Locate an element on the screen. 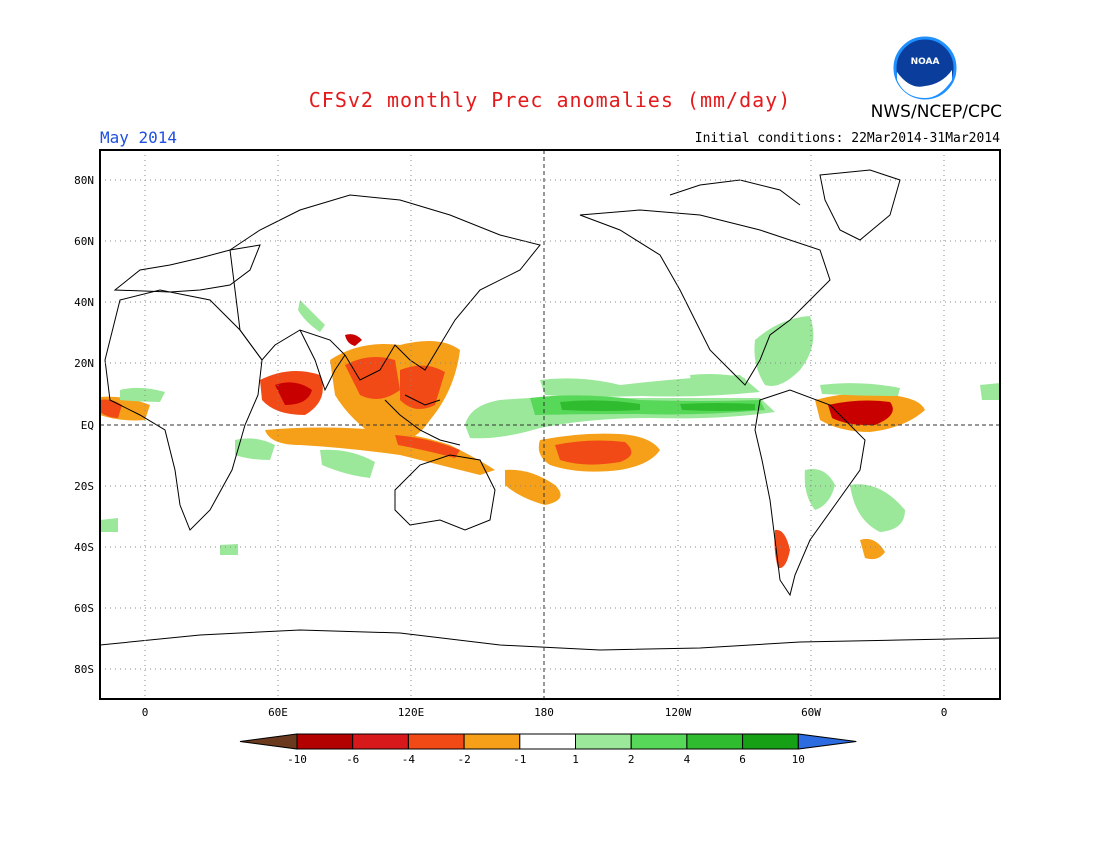 The image size is (1100, 850). color-legend: -10 -6 -4 -2 -1 1 2 4 6 10 is located at coordinates (548, 749).